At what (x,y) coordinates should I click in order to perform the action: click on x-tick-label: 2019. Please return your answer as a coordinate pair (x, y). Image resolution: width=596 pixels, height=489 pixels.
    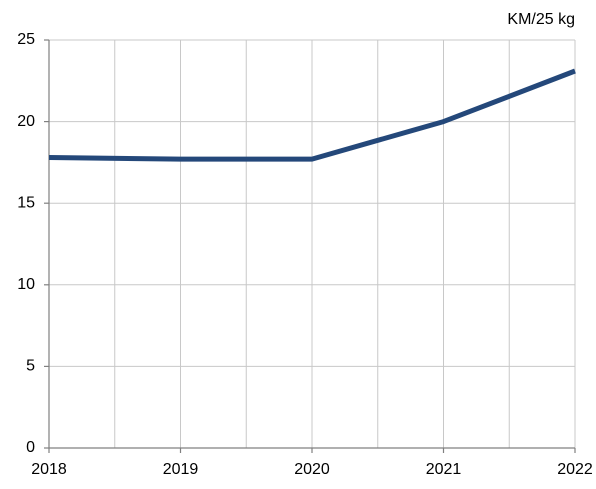
    Looking at the image, I should click on (181, 469).